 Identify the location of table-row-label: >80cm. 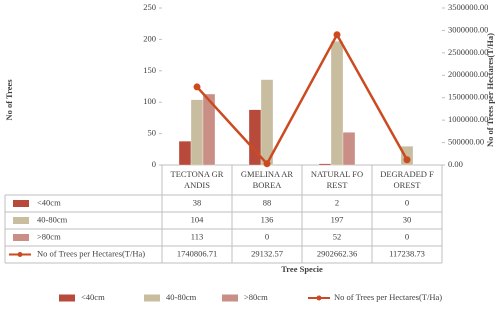
(49, 236).